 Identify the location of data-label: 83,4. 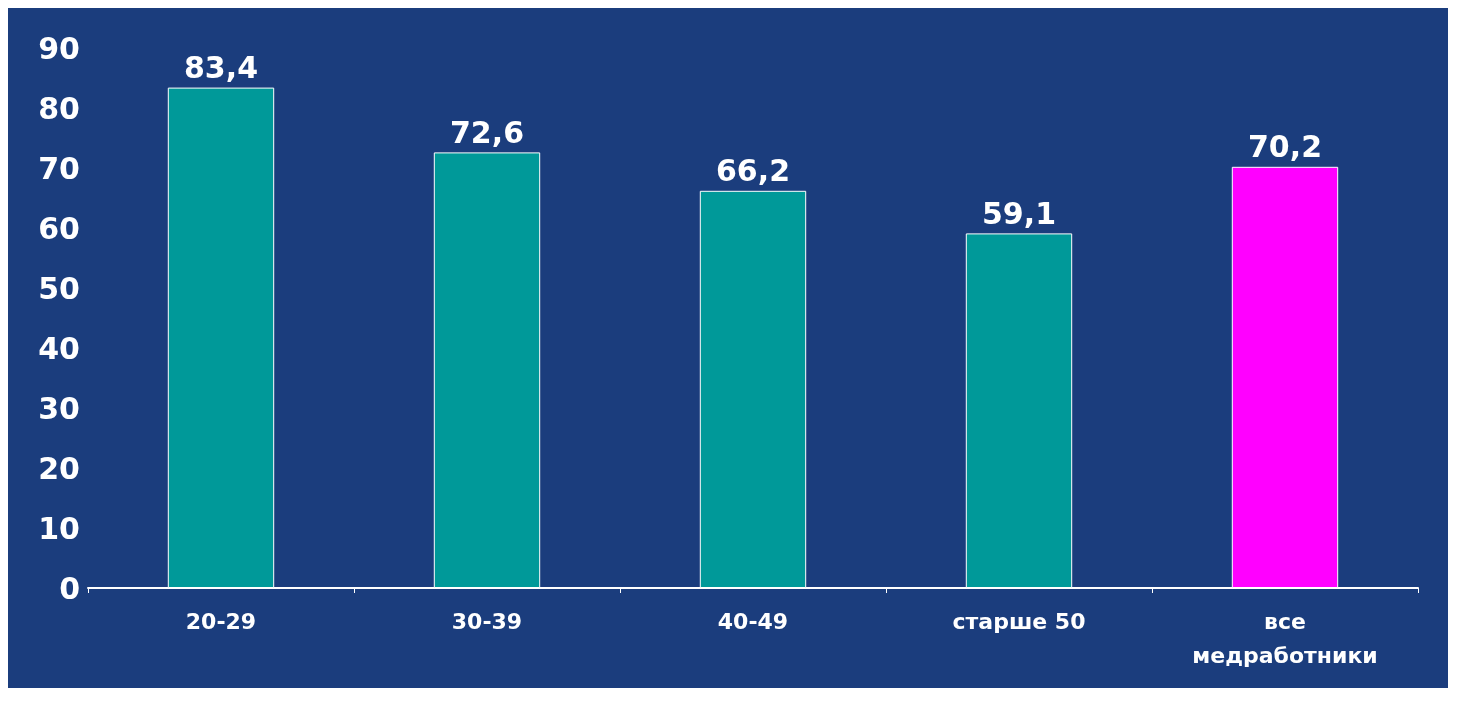
(221, 68).